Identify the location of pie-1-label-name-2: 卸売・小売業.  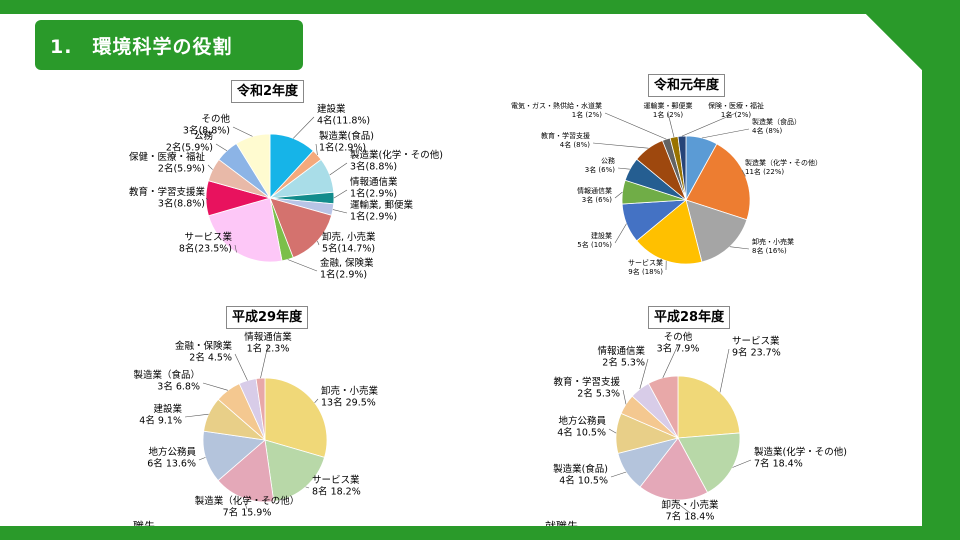
(773, 241).